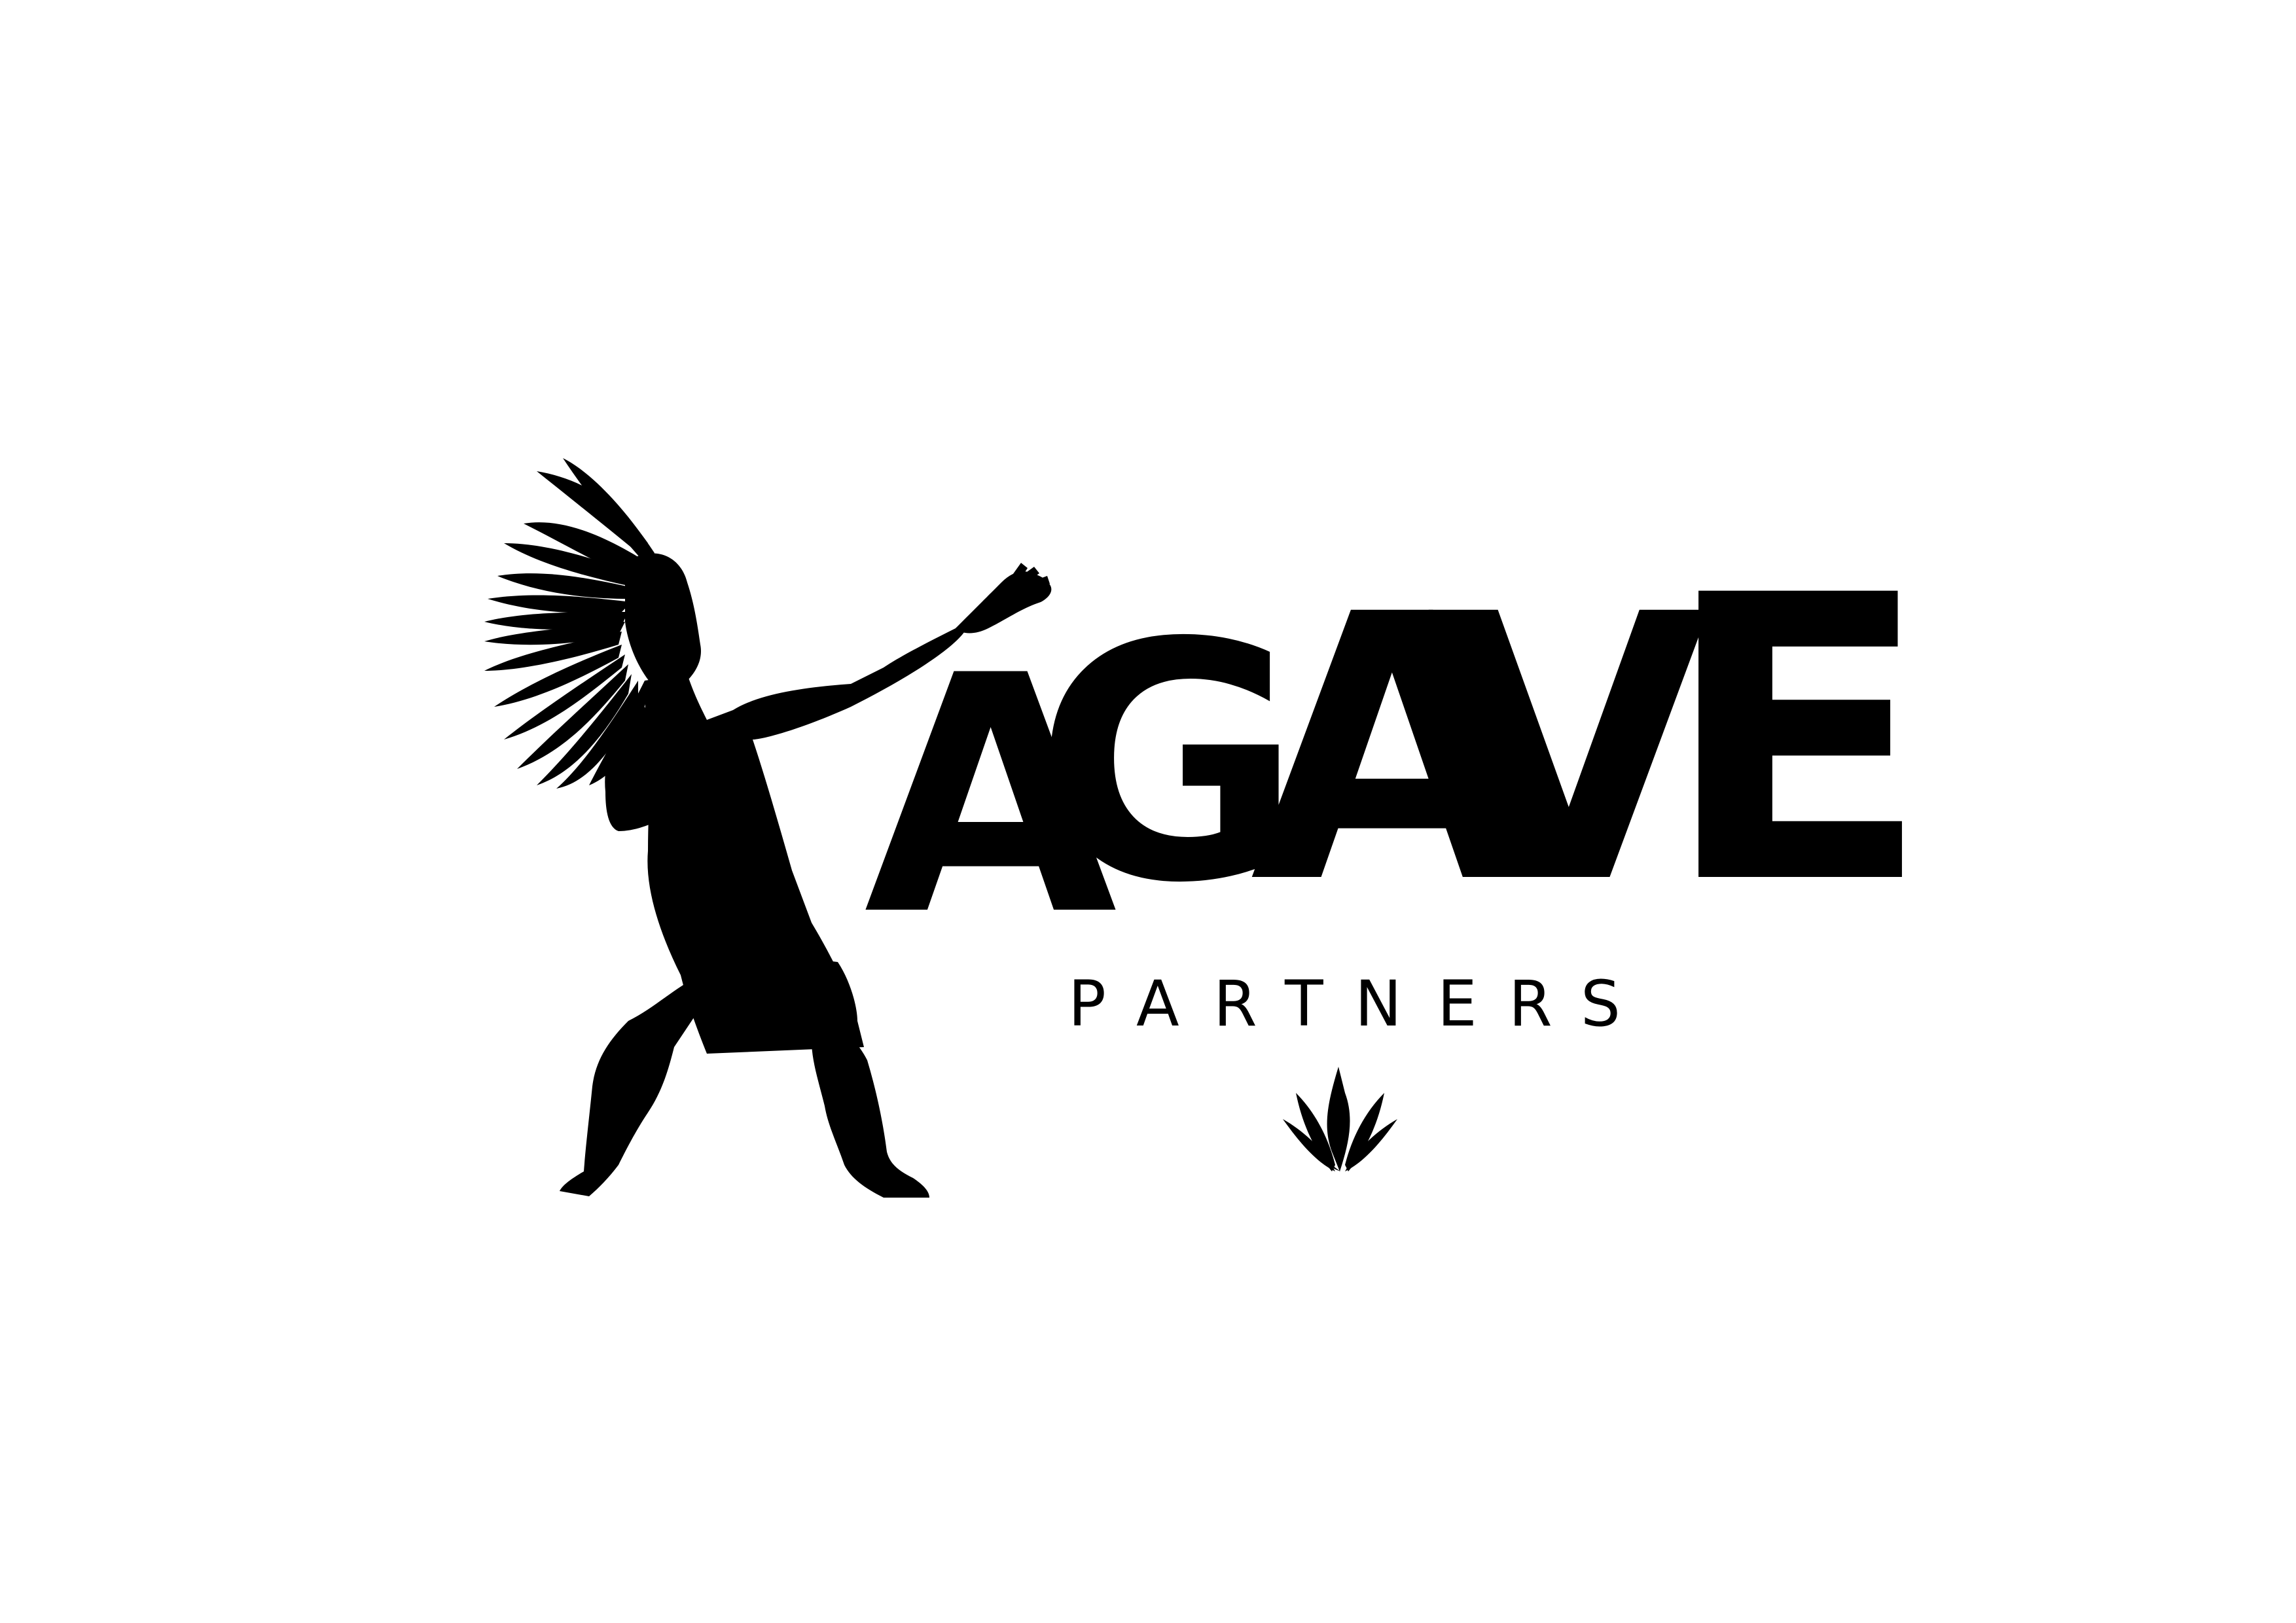  I want to click on wordmark-letter-a2: A, so click(1394, 750).